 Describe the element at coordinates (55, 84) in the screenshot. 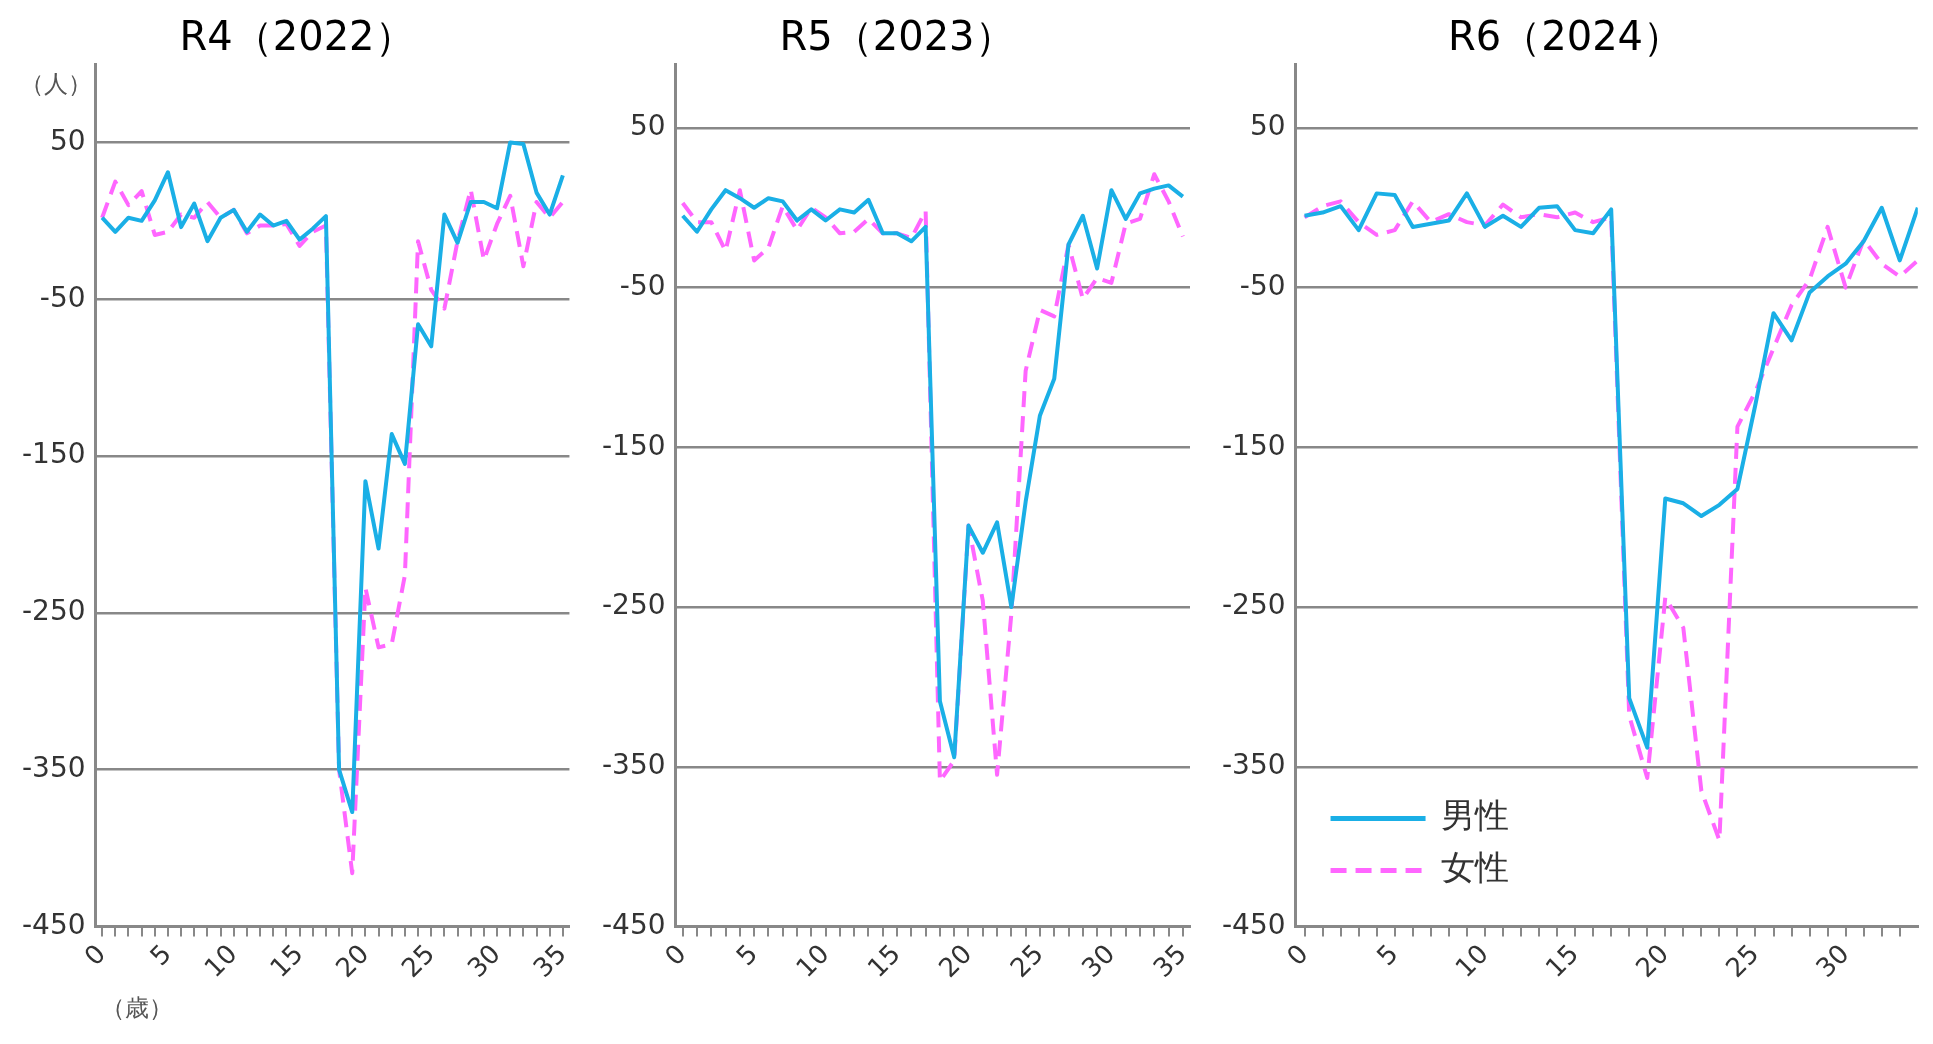

I see `y-axis-title: （人）` at that location.